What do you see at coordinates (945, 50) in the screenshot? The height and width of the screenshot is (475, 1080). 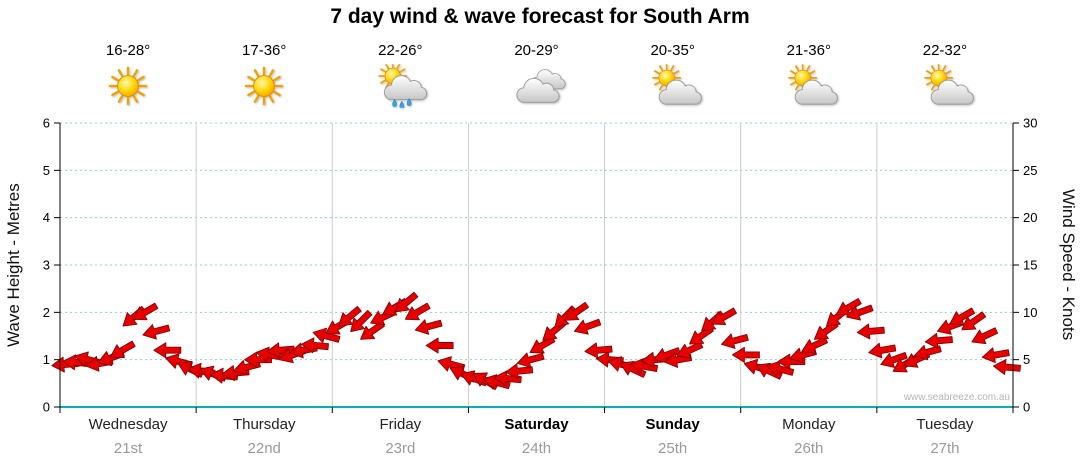 I see `day-temp-range: 22-32°` at bounding box center [945, 50].